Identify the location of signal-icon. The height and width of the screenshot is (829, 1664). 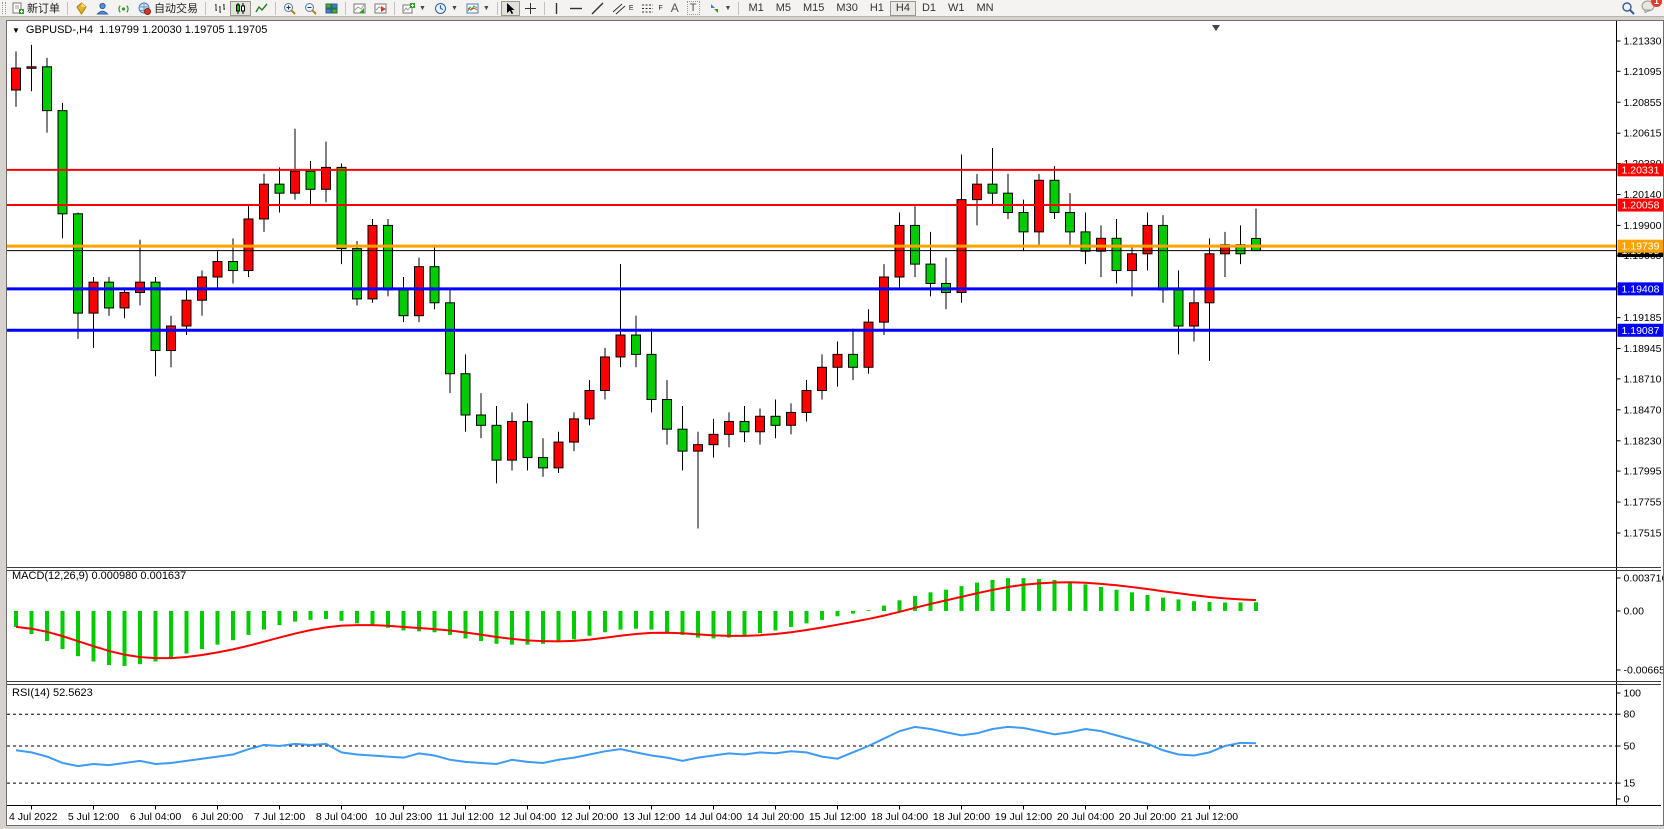
(123, 8).